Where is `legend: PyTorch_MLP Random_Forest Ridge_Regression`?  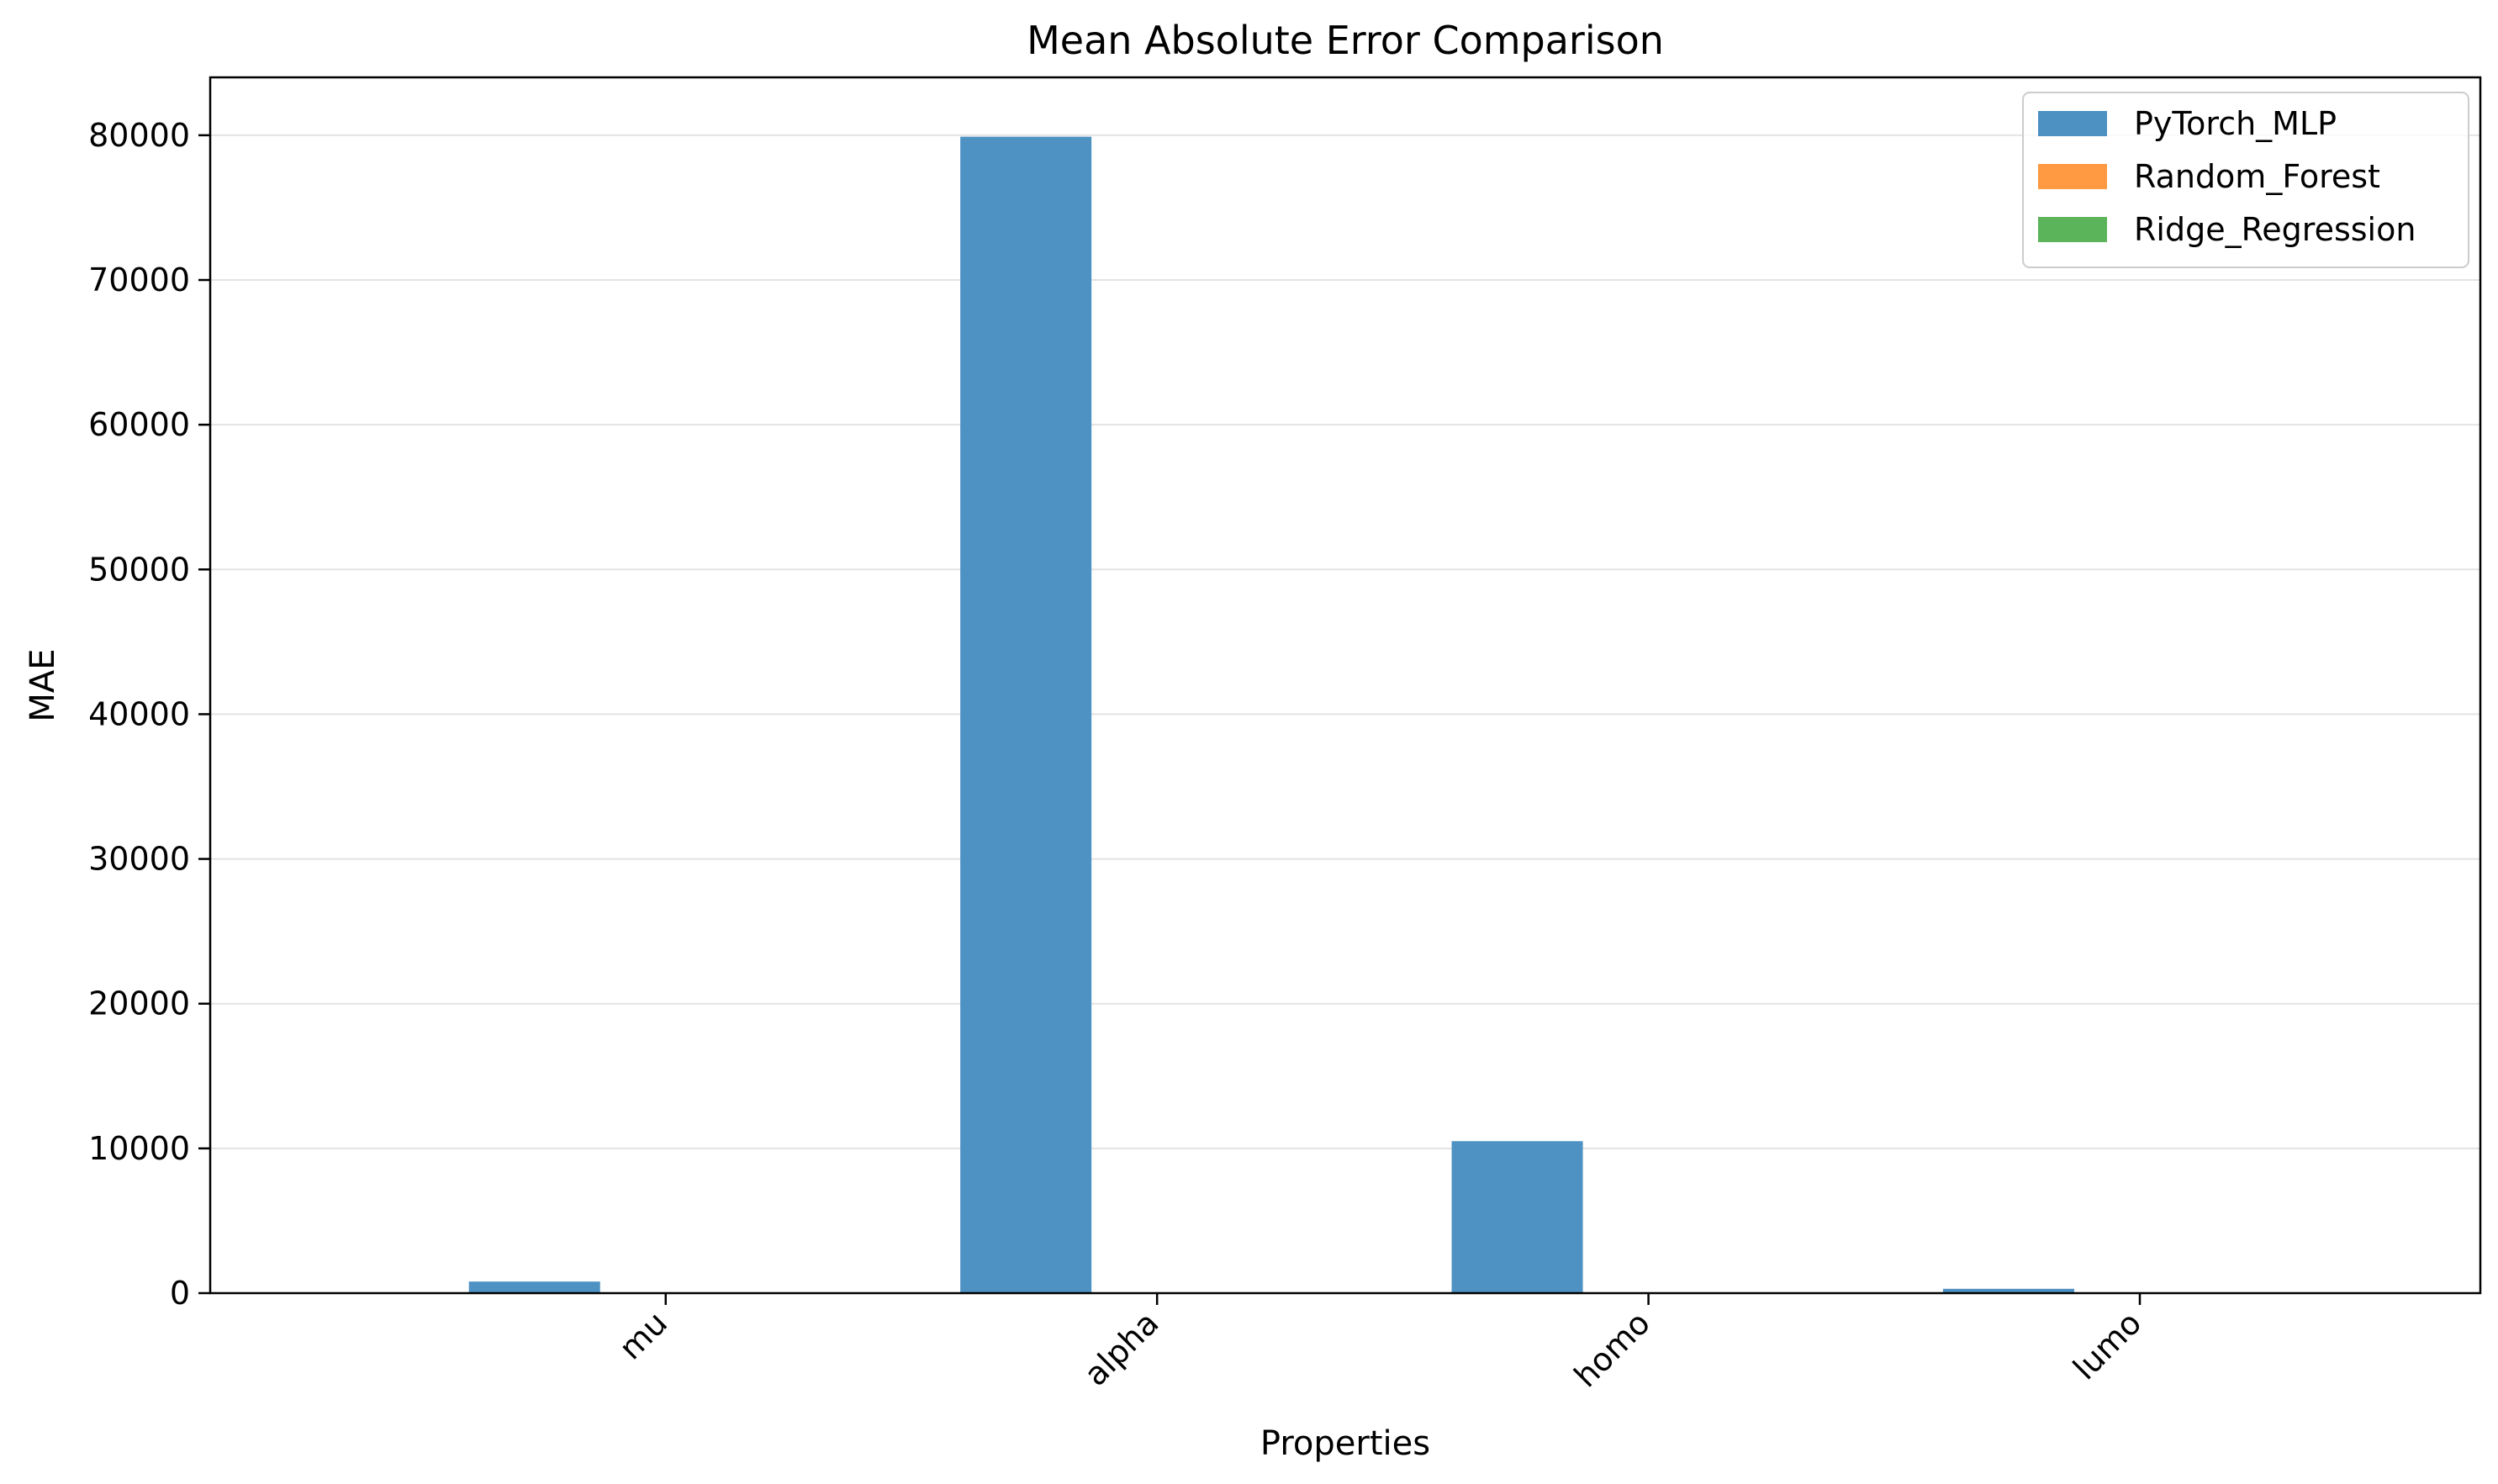 legend: PyTorch_MLP Random_Forest Ridge_Regression is located at coordinates (2245, 180).